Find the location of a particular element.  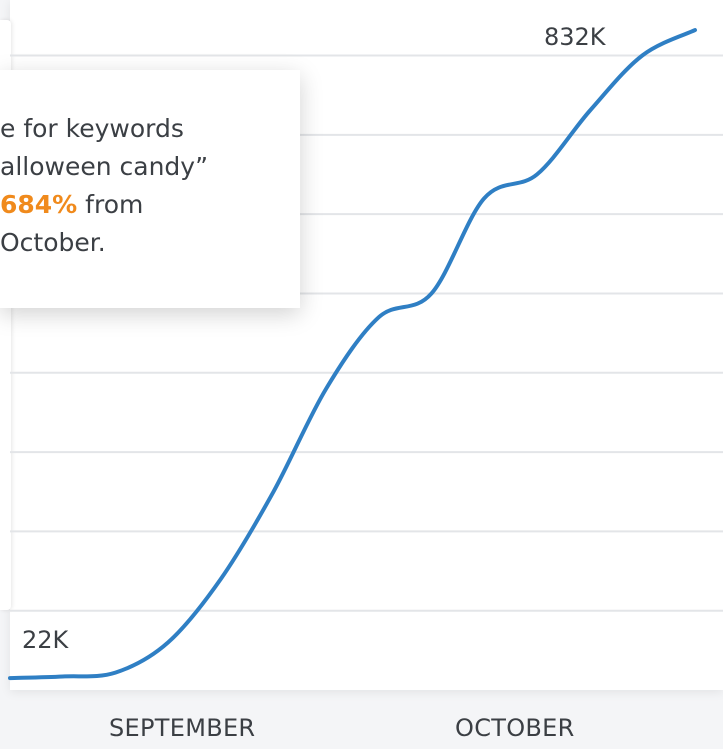

left-panel-edge is located at coordinates (5, 315).